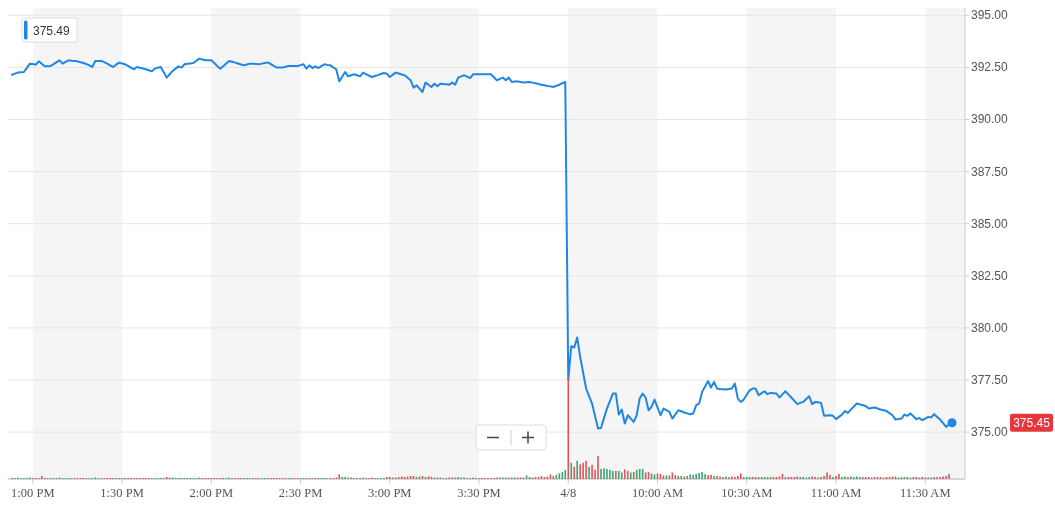  What do you see at coordinates (990, 223) in the screenshot?
I see `y-tick-label: 385.00` at bounding box center [990, 223].